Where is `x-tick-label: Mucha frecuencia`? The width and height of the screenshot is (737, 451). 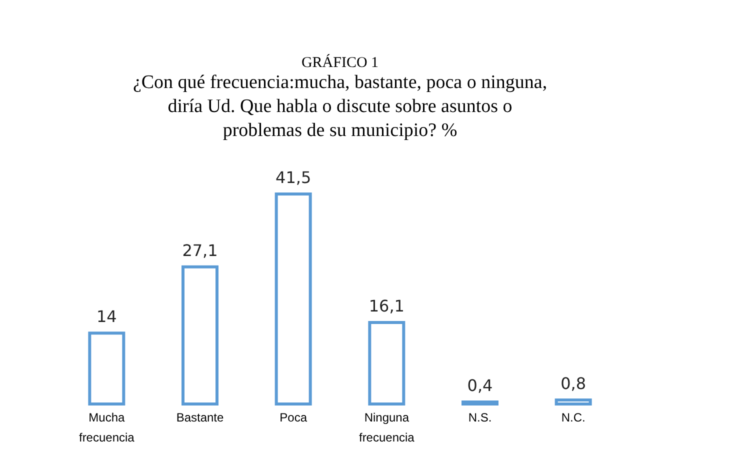 x-tick-label: Mucha frecuencia is located at coordinates (106, 427).